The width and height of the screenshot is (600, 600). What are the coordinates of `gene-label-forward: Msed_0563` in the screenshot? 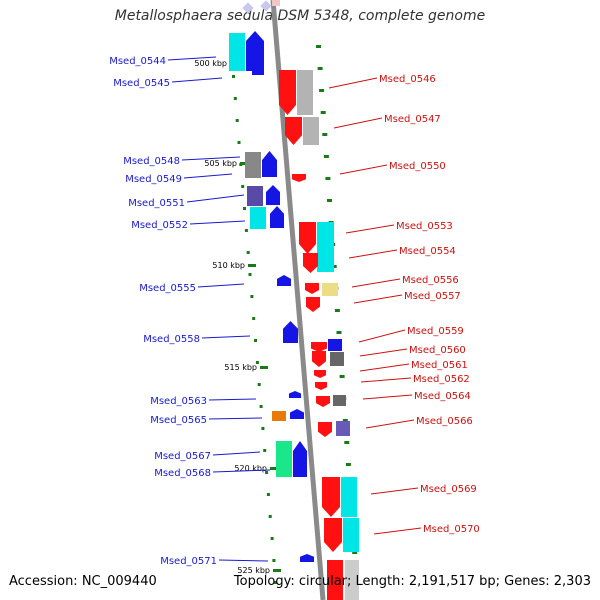 It's located at (178, 401).